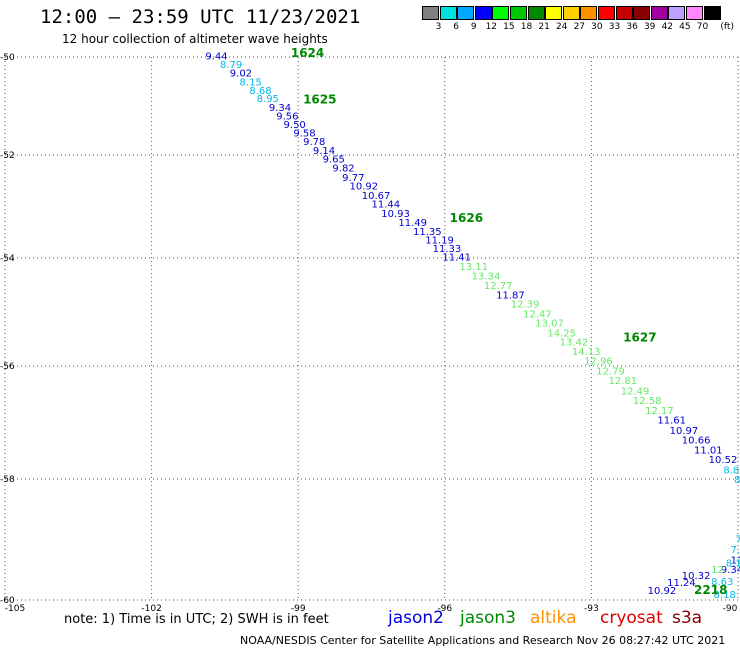 This screenshot has height=650, width=740. What do you see at coordinates (241, 74) in the screenshot?
I see `swh-observation: 9.02` at bounding box center [241, 74].